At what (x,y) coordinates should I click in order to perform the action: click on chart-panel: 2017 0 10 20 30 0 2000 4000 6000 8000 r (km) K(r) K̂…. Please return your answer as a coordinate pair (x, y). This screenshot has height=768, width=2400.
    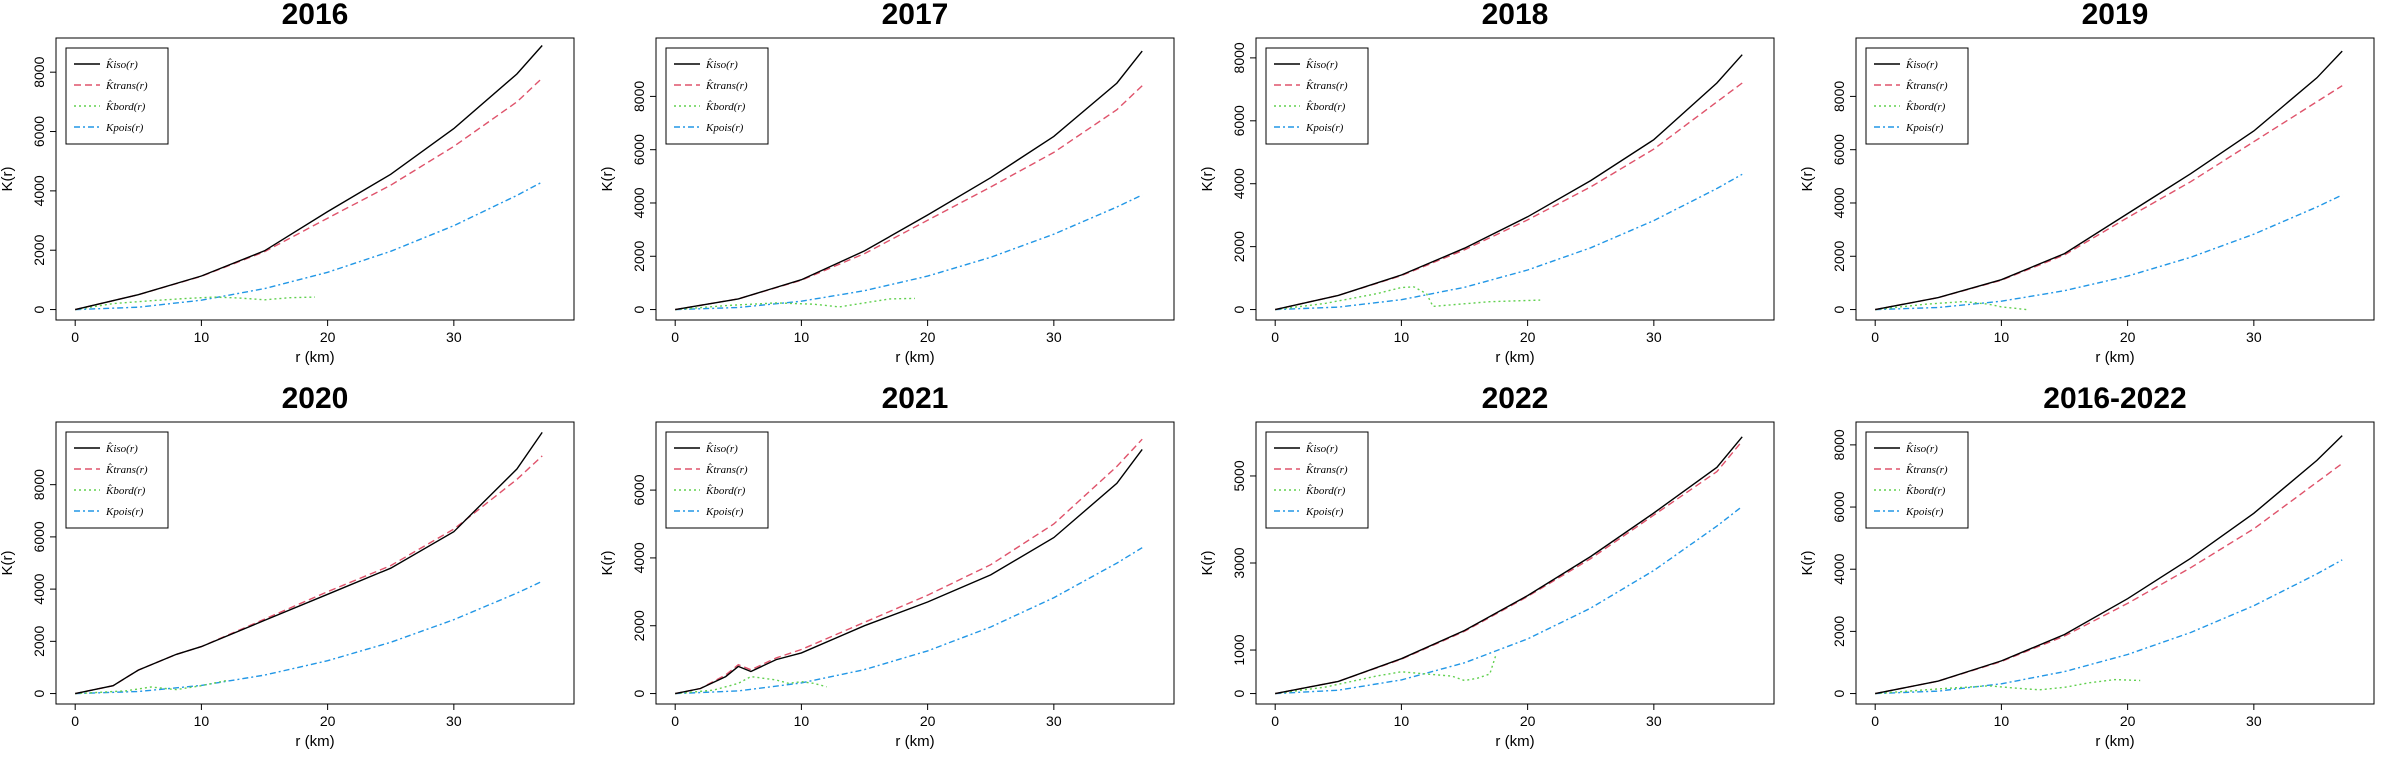
    Looking at the image, I should click on (899, 192).